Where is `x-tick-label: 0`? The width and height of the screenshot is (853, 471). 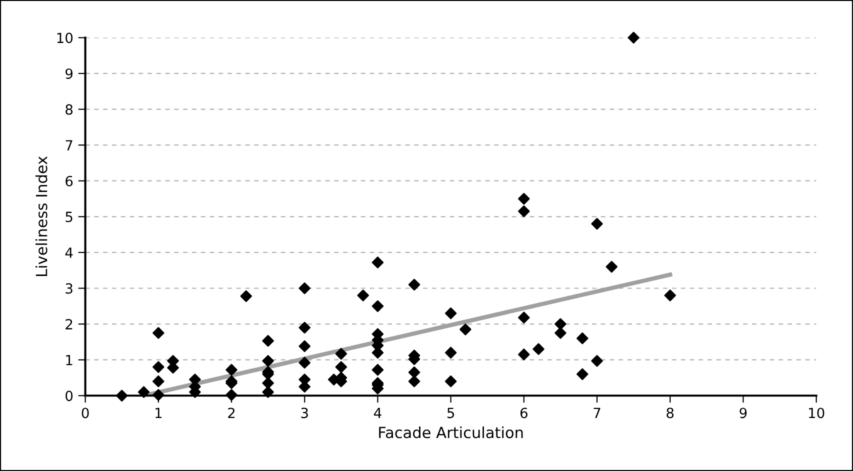
x-tick-label: 0 is located at coordinates (85, 413).